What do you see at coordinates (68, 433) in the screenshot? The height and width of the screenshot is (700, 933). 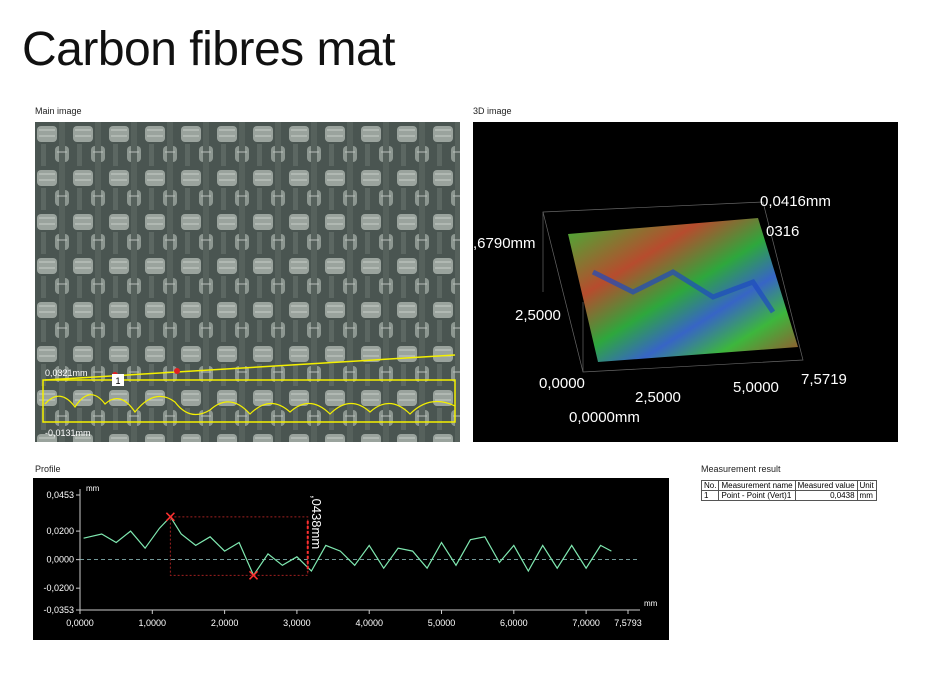 I see `value-label: -0,0131mm` at bounding box center [68, 433].